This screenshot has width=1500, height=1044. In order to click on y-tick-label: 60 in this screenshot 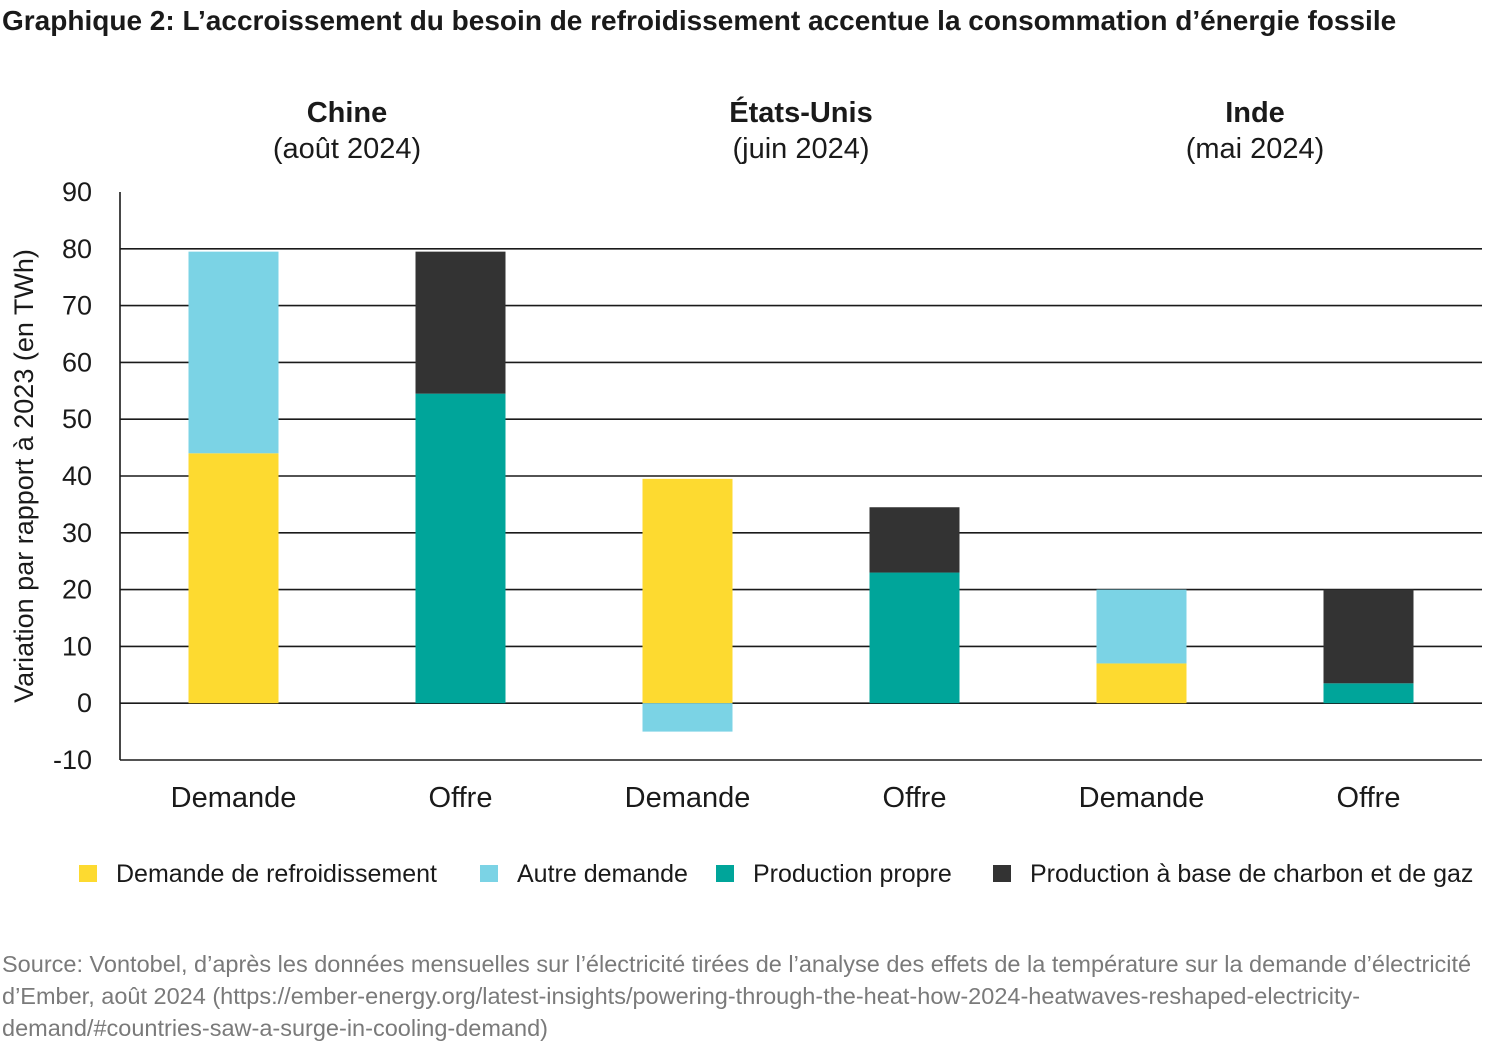, I will do `click(77, 362)`.